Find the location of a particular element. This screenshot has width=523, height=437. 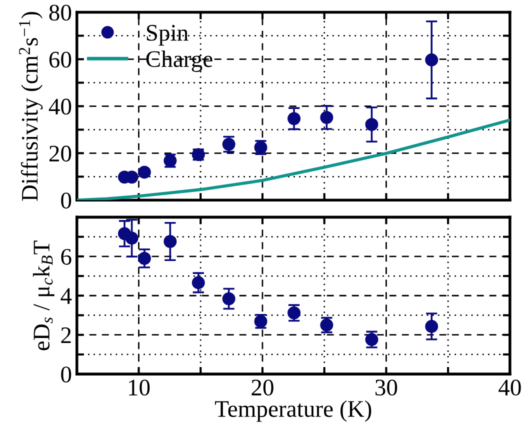

x-tick-label: 40 is located at coordinates (509, 388).